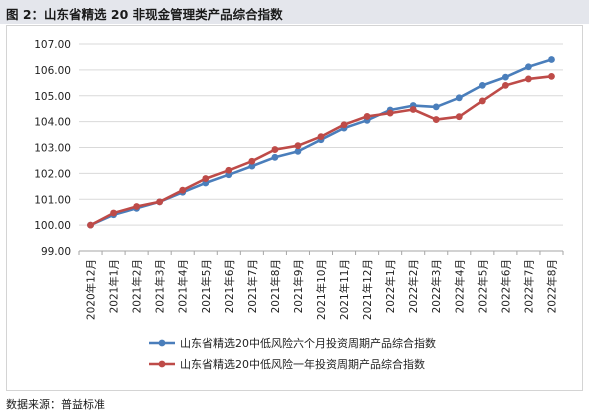 This screenshot has height=415, width=589. I want to click on x-tick-label: 2022年2月, so click(413, 286).